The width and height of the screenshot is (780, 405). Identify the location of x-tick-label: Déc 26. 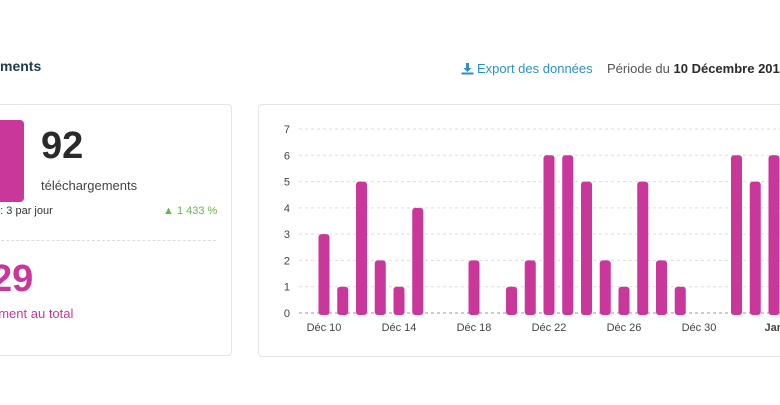
(624, 328).